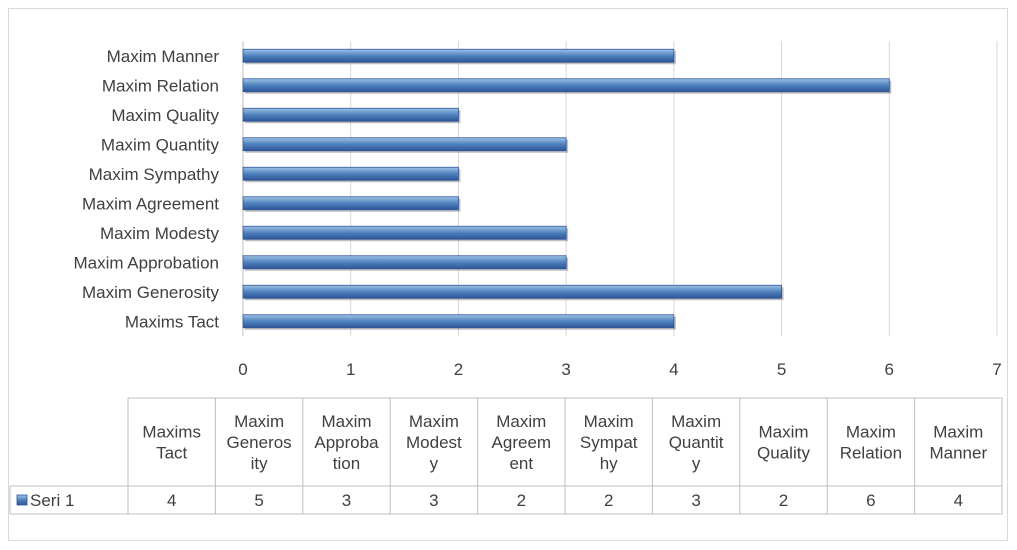 The image size is (1017, 550). I want to click on category-label: Maxim Quality, so click(165, 115).